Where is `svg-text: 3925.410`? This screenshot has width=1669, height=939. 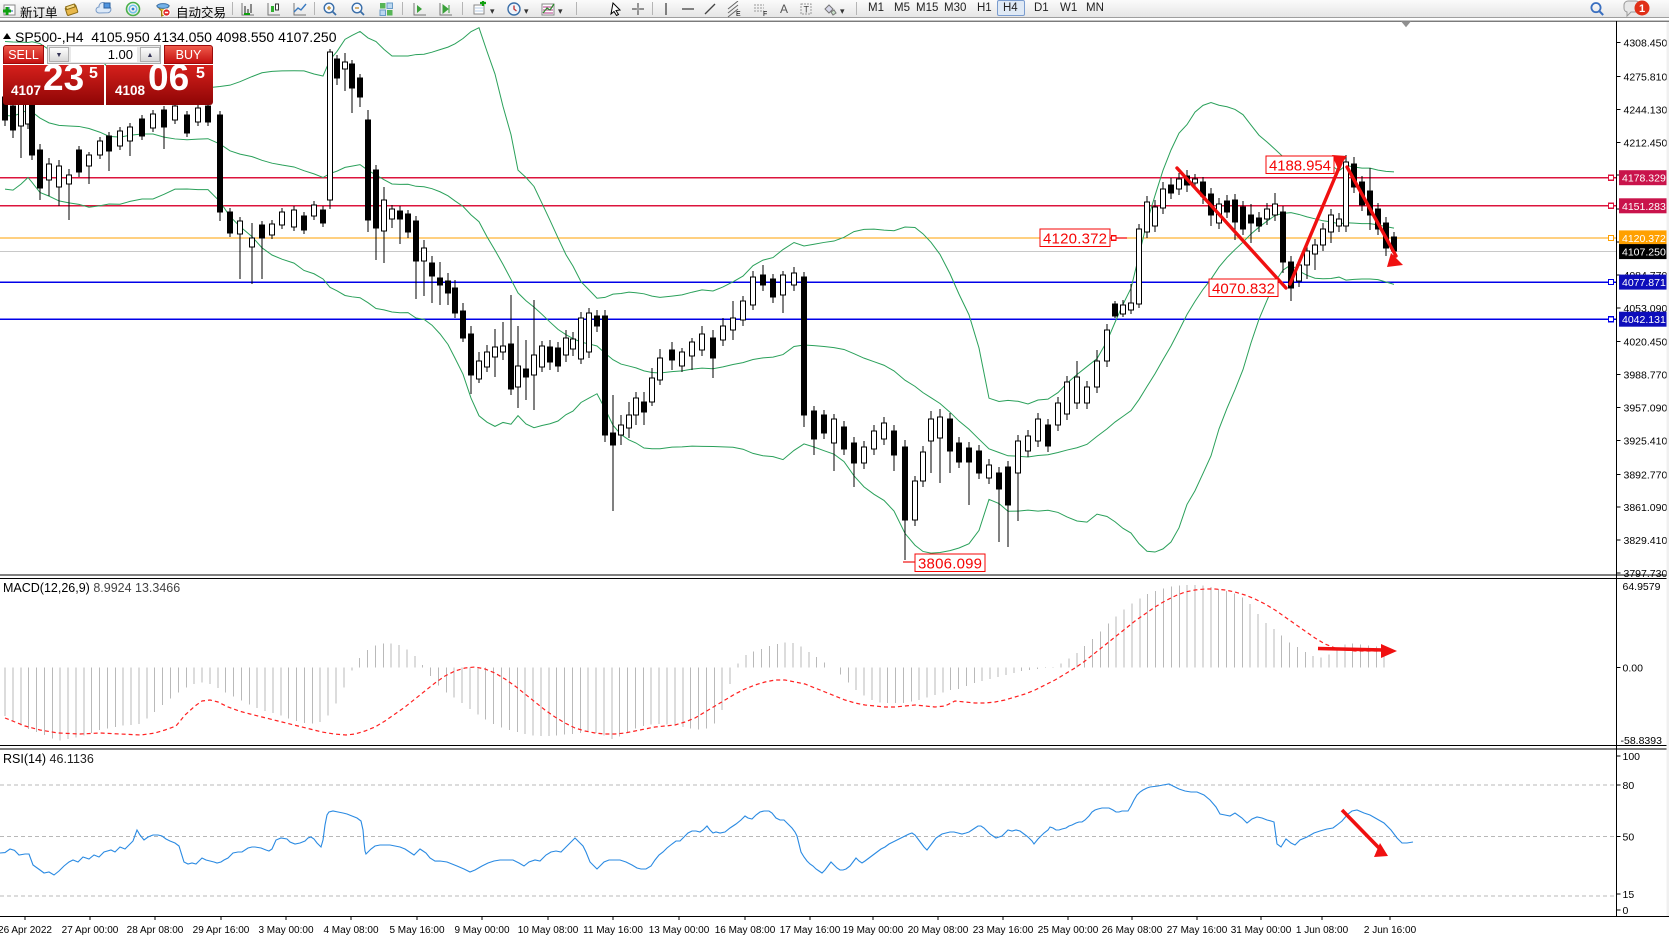 svg-text: 3925.410 is located at coordinates (1646, 441).